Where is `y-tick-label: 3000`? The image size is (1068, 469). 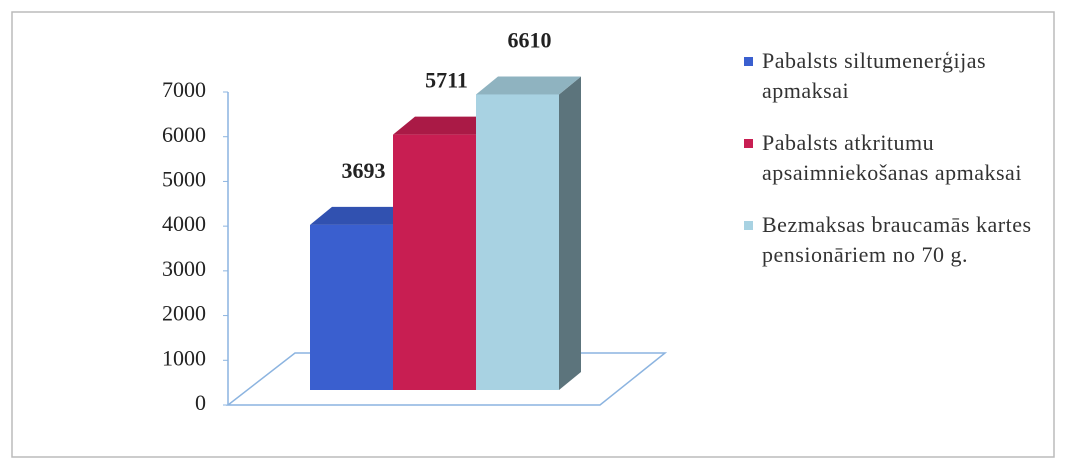 y-tick-label: 3000 is located at coordinates (184, 268).